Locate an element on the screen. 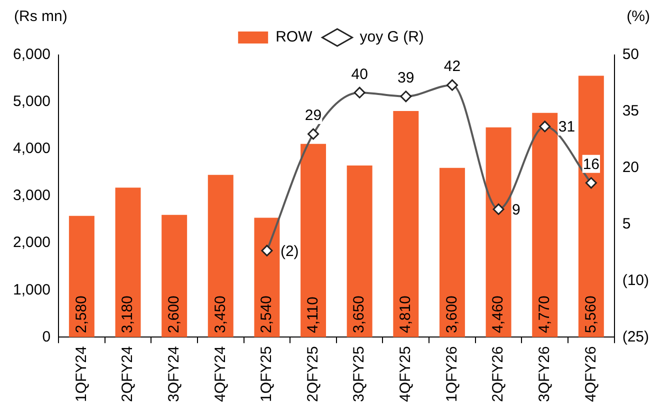 This screenshot has width=662, height=410. data-label: 40 is located at coordinates (359, 74).